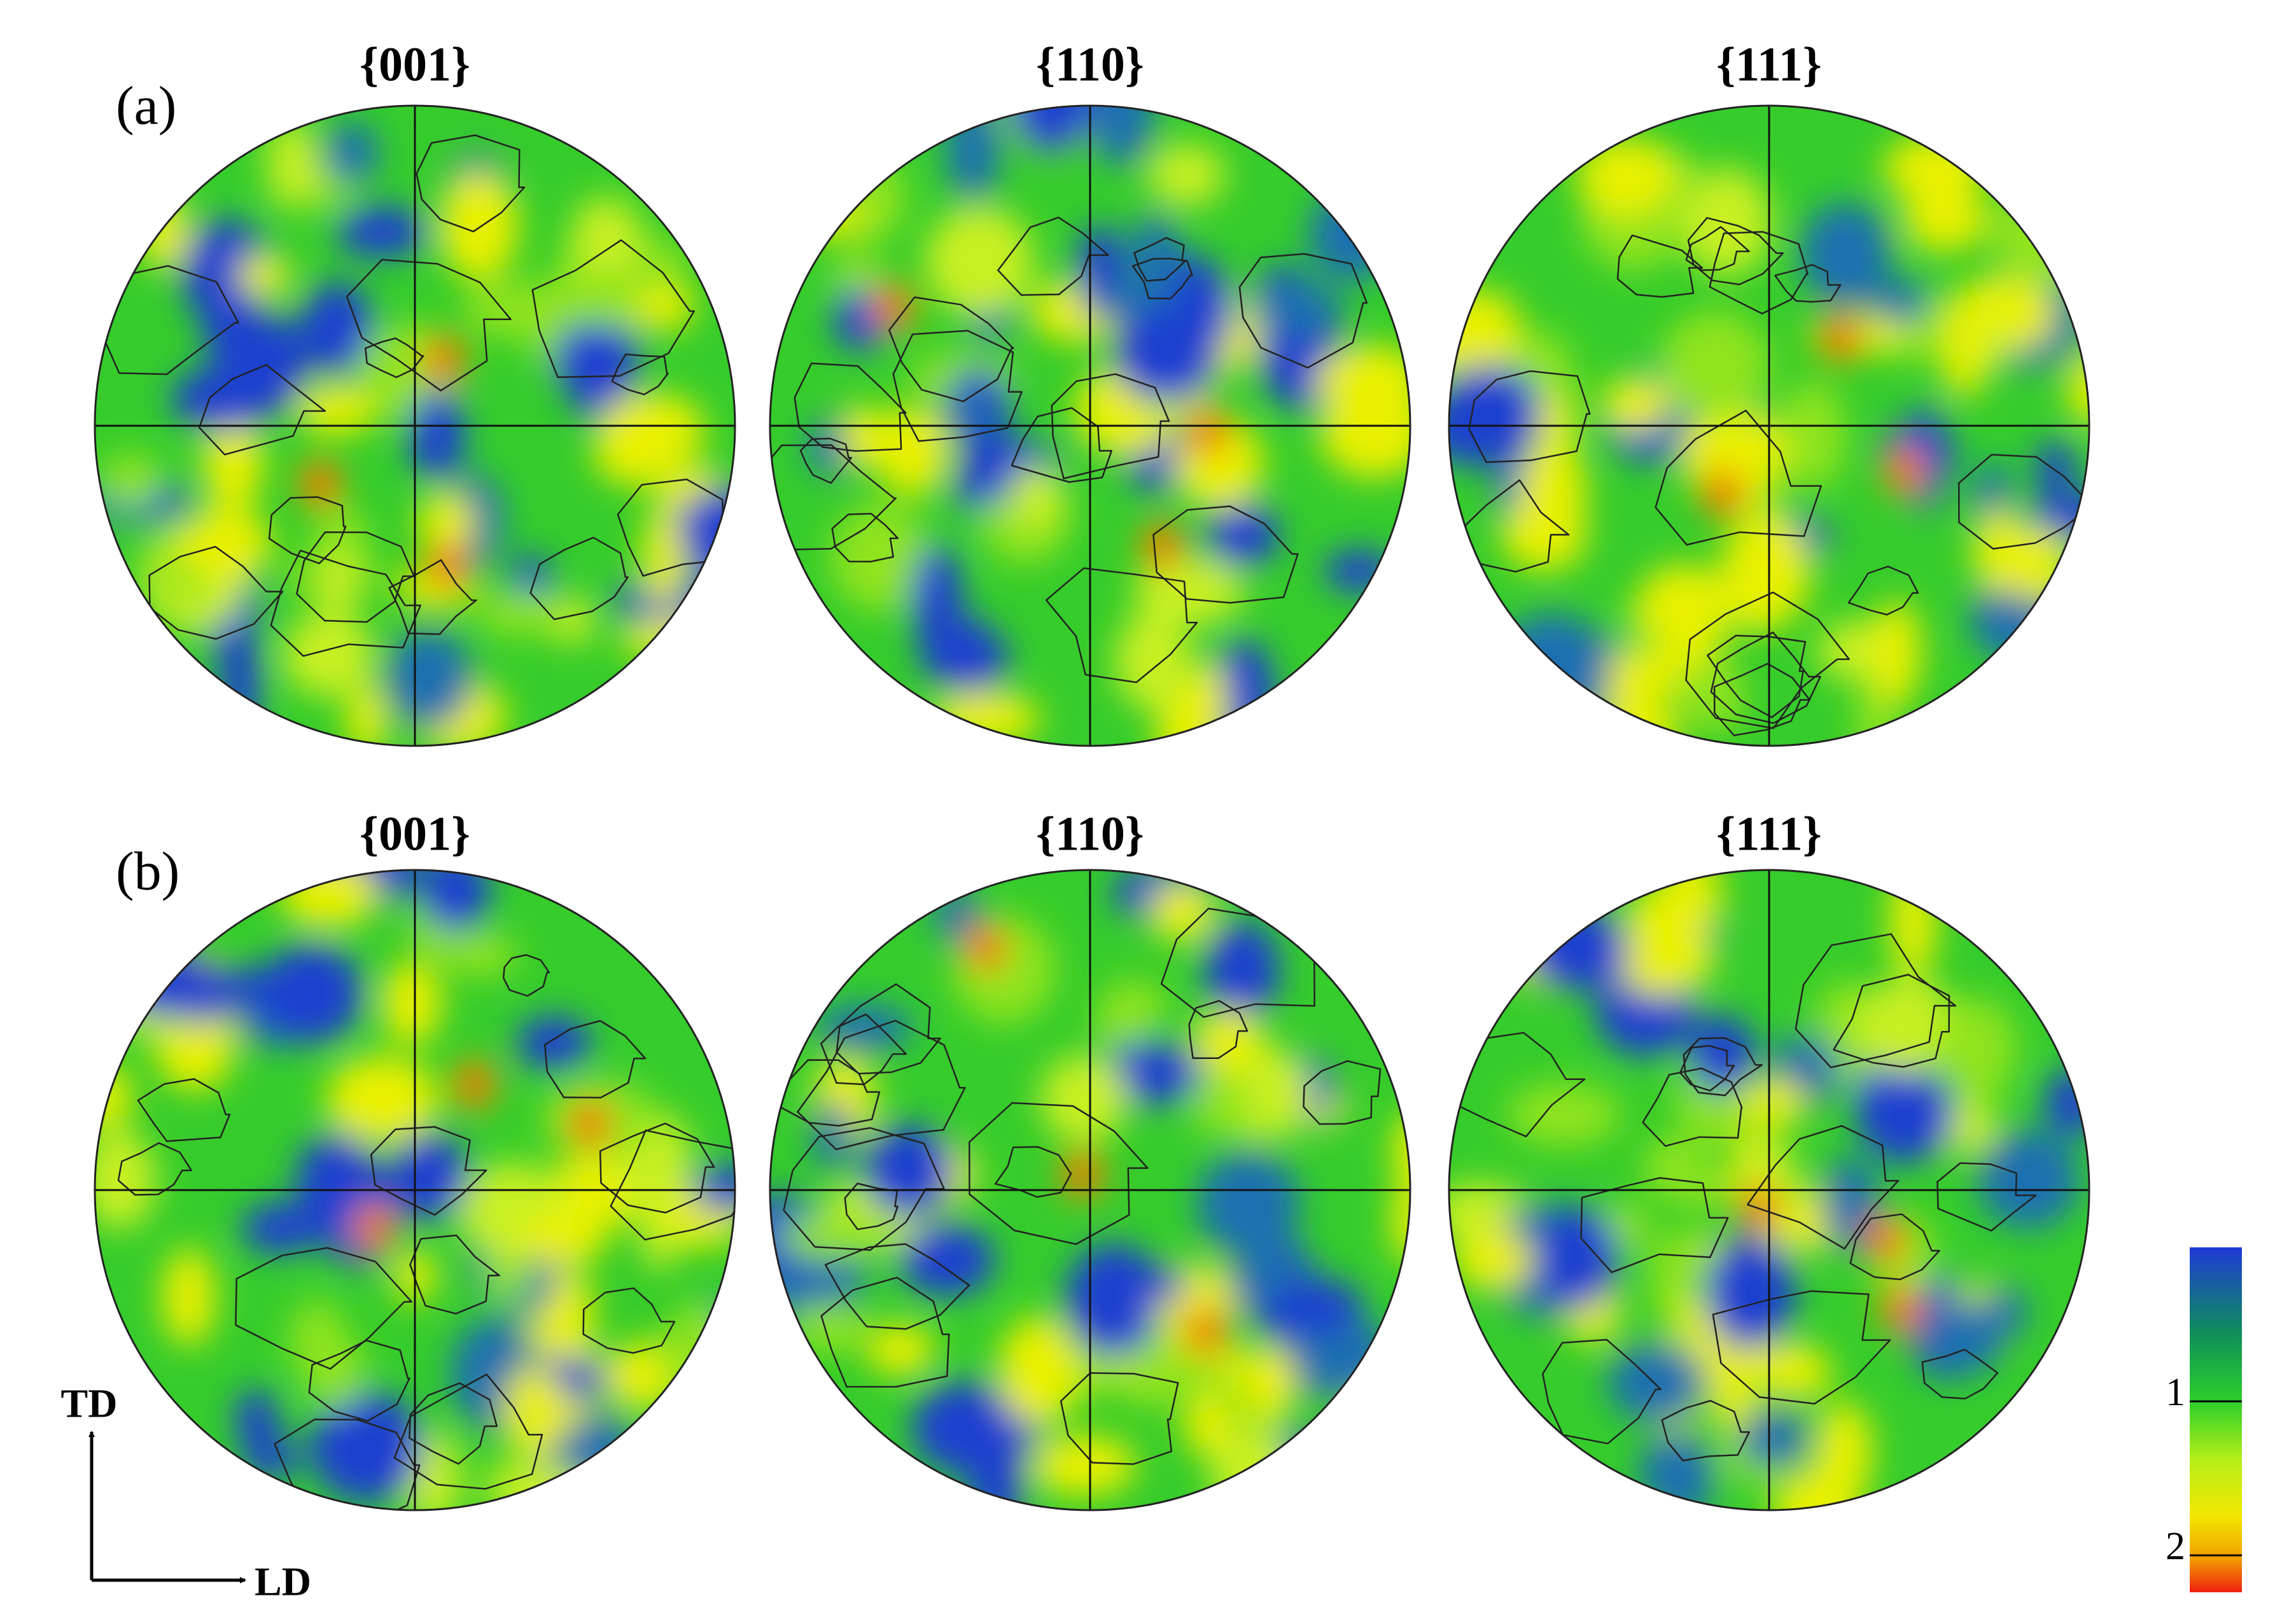  I want to click on figure-title: {111}, so click(1769, 64).